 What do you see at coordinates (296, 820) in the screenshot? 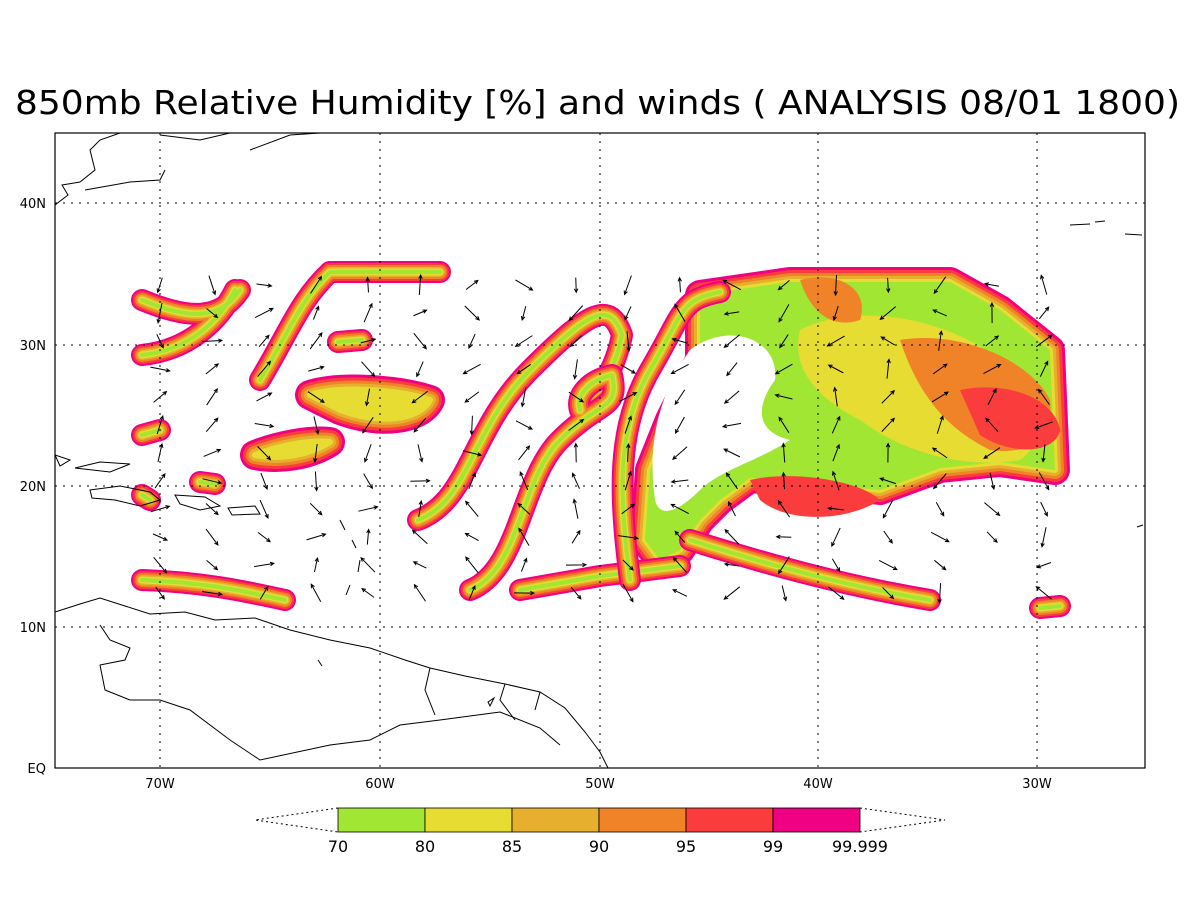
I see `colorbar-end` at bounding box center [296, 820].